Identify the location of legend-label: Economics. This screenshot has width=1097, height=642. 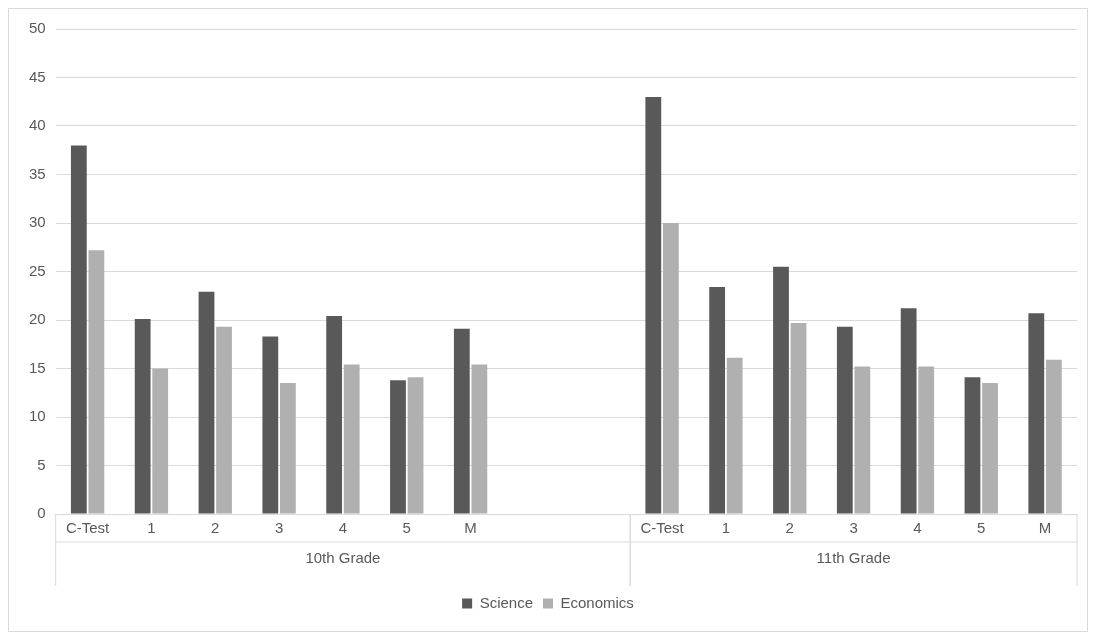
(597, 602).